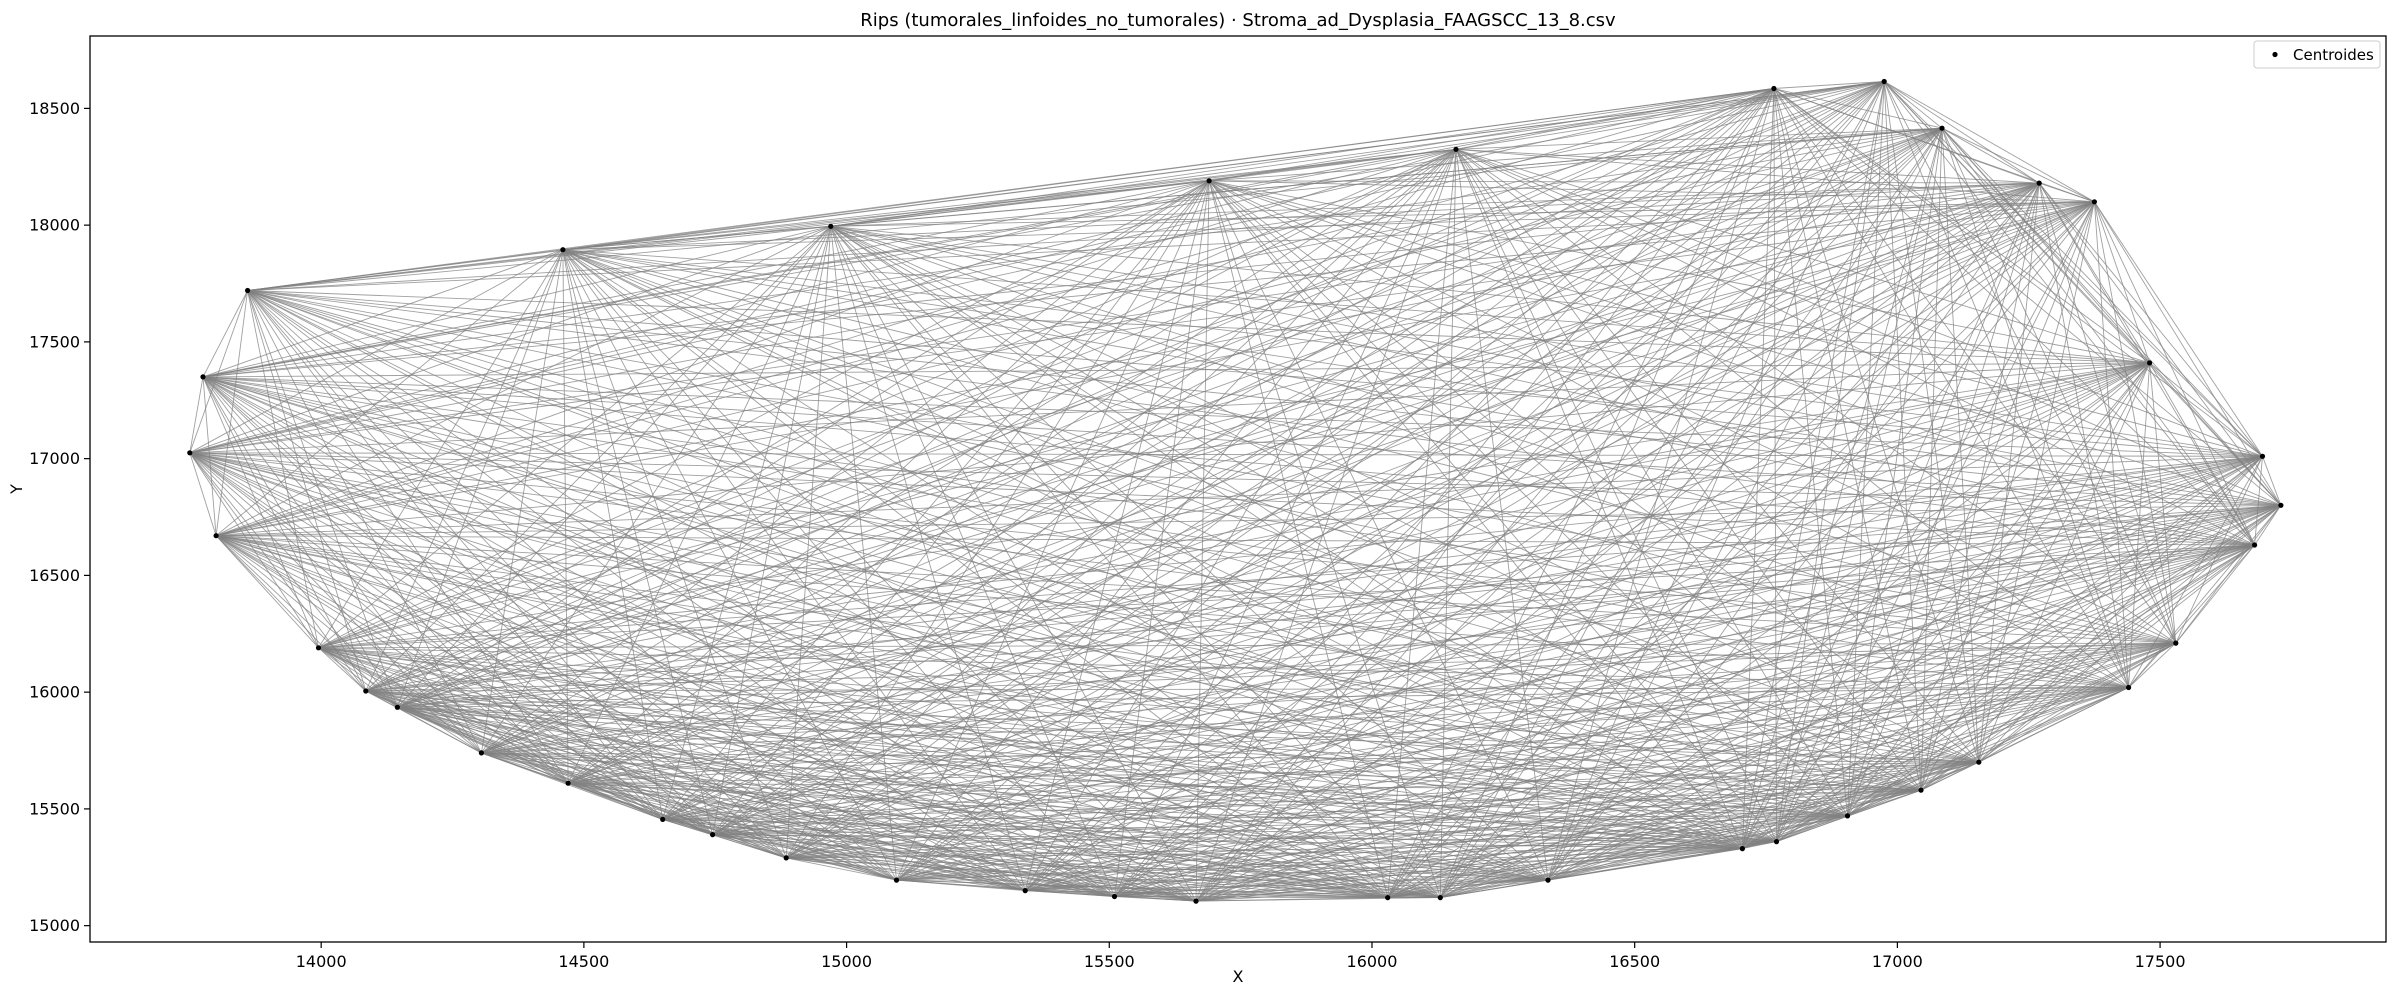 The image size is (2400, 1000). Describe the element at coordinates (2160, 961) in the screenshot. I see `x-tick-label: 17500` at that location.